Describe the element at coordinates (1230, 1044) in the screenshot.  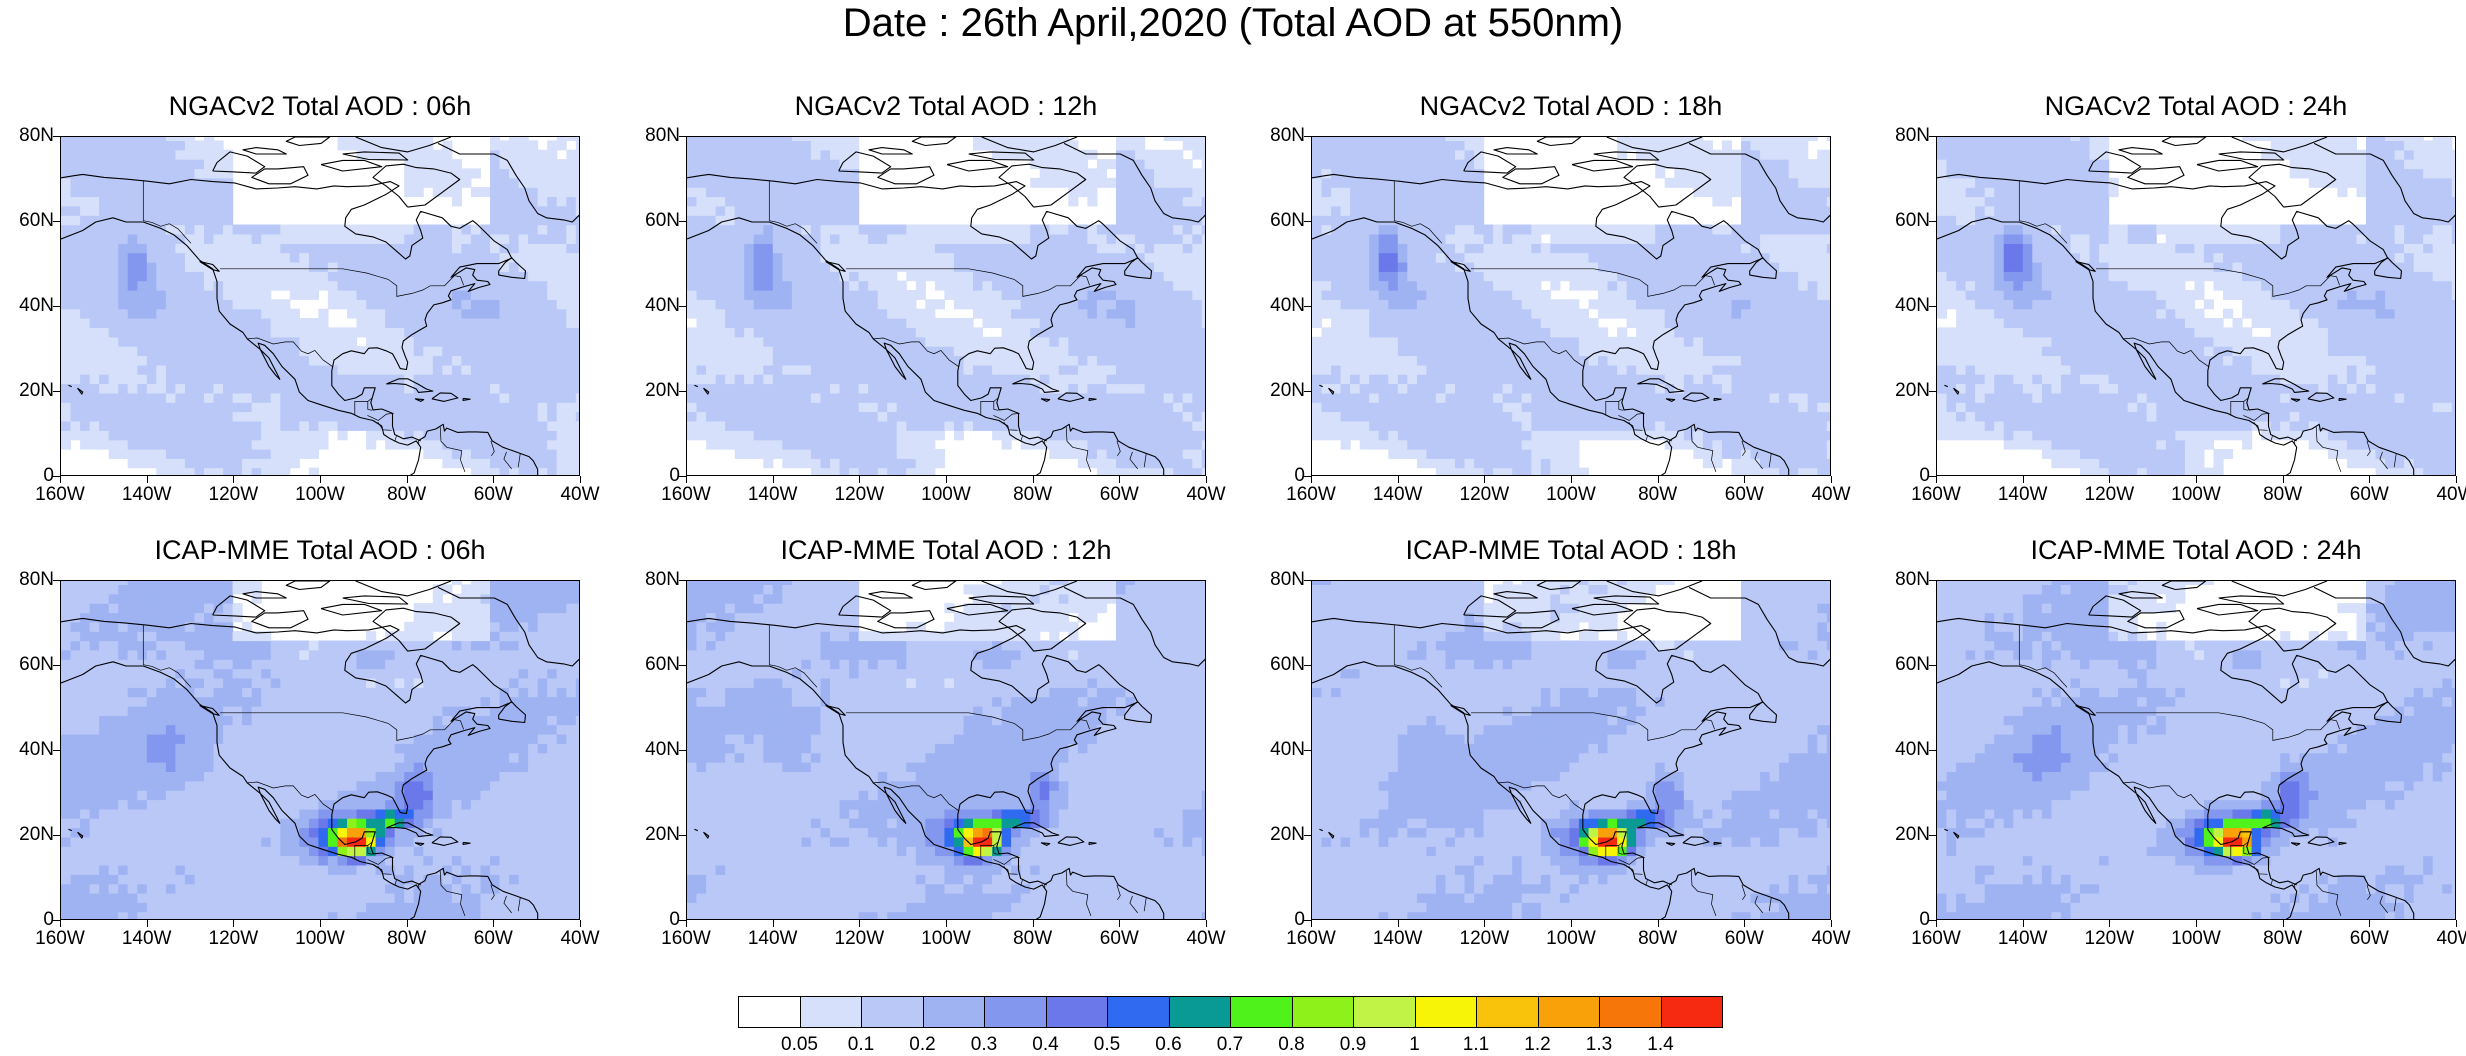
I see `colorbar-label: 0.7` at that location.